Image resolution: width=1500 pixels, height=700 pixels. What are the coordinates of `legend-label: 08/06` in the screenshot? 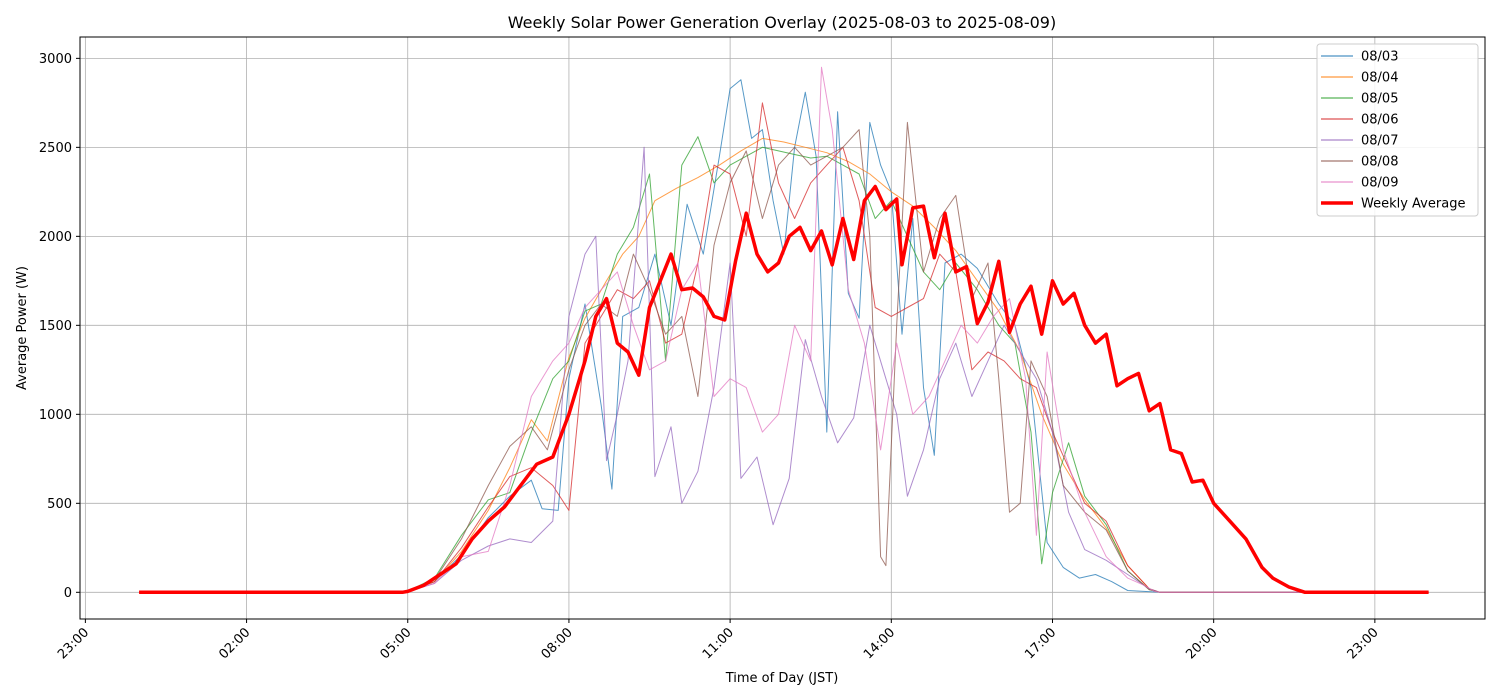 It's located at (1379, 120).